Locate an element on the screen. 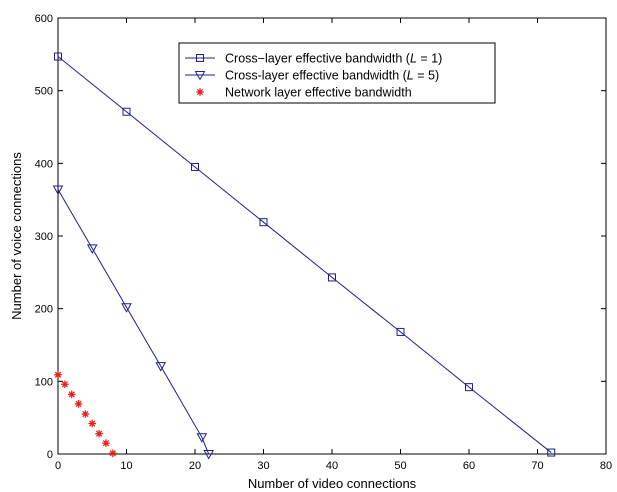 The width and height of the screenshot is (617, 492). x-tick-label: 70 is located at coordinates (537, 466).